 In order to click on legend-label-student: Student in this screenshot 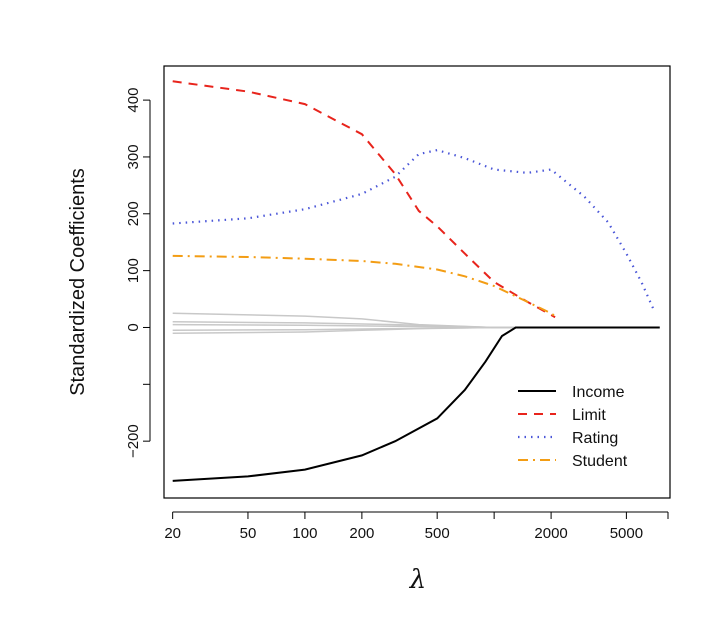, I will do `click(600, 461)`.